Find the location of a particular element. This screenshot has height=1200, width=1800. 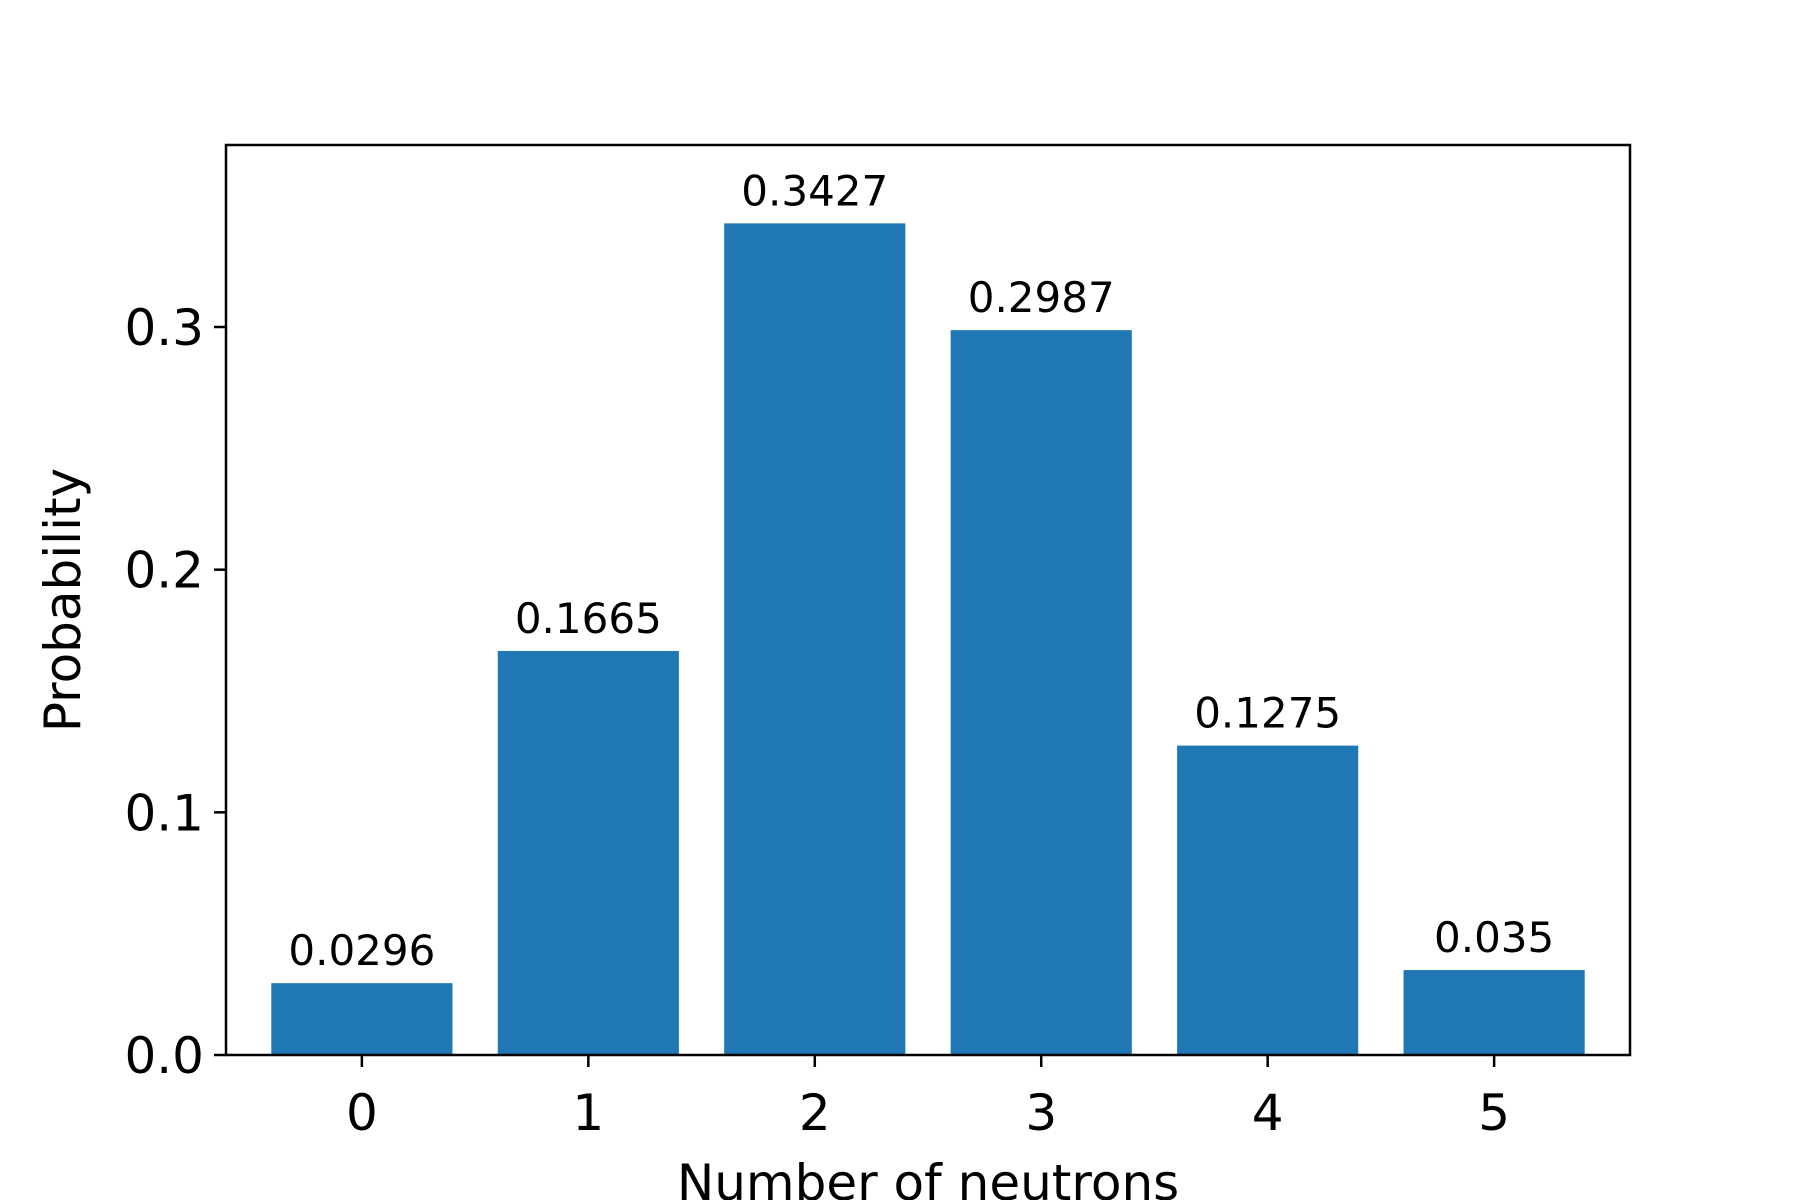

y-axis: 0.0 0.1 0.2 0.3 is located at coordinates (175, 692).